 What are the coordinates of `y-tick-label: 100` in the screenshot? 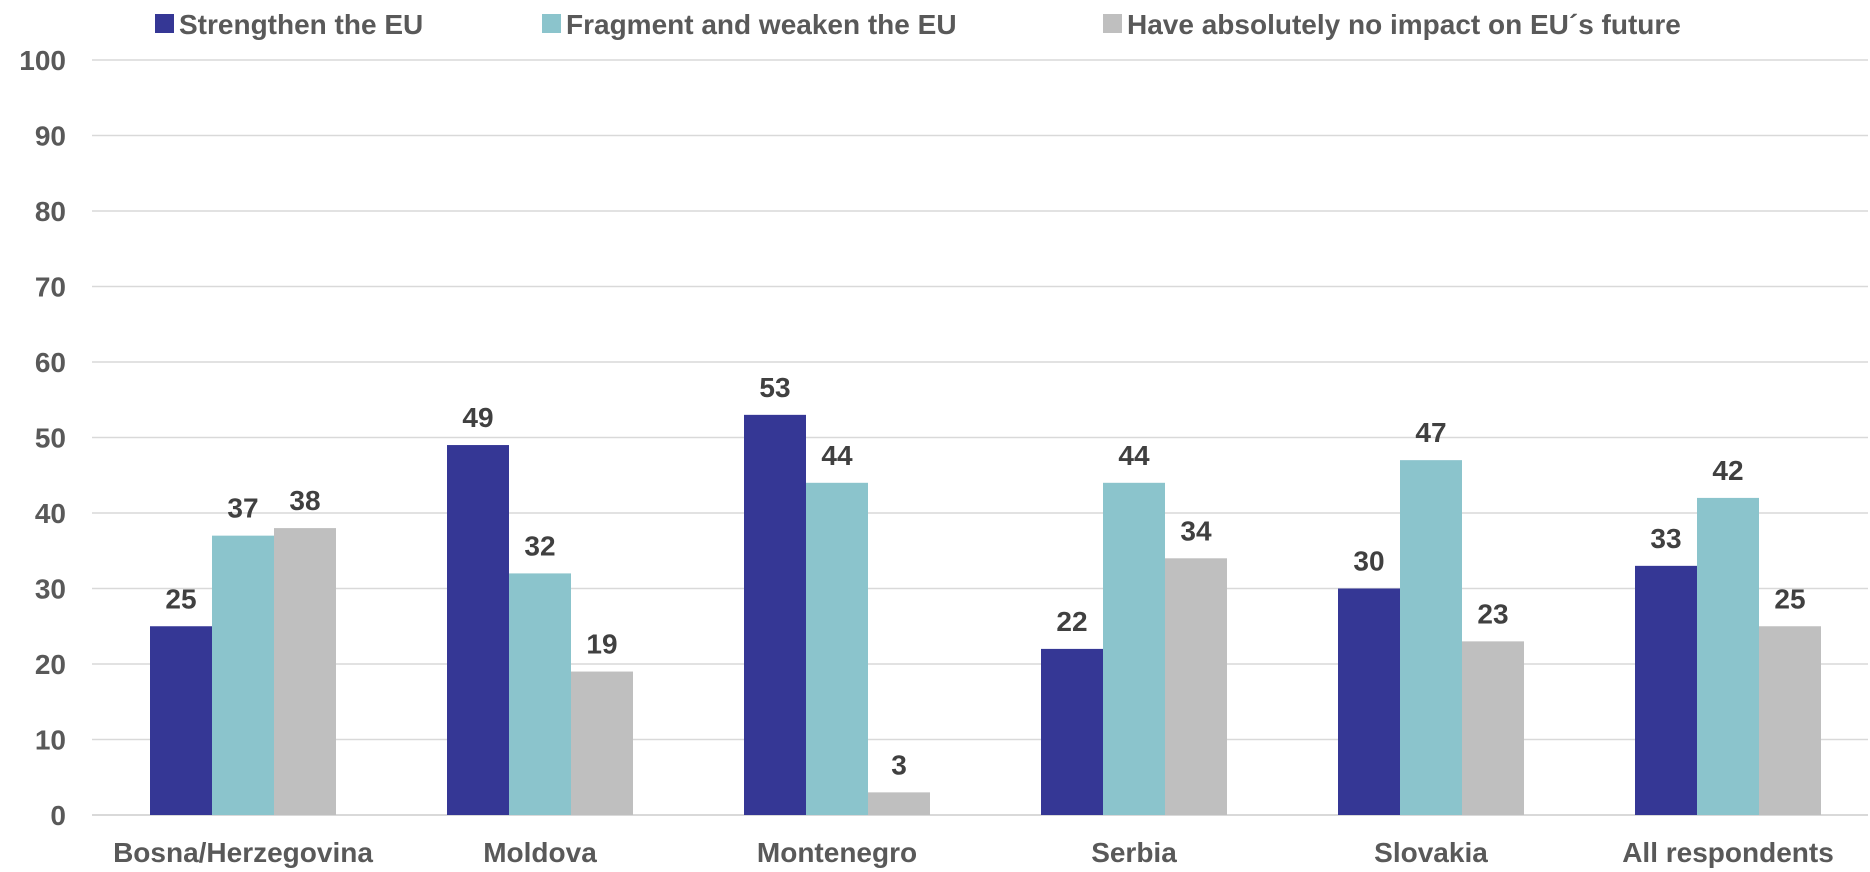 It's located at (42, 60).